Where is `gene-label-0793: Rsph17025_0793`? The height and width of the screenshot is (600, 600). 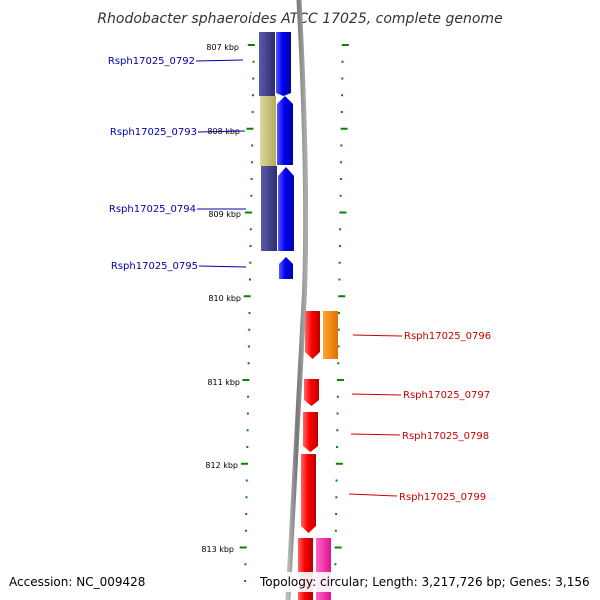 gene-label-0793: Rsph17025_0793 is located at coordinates (178, 132).